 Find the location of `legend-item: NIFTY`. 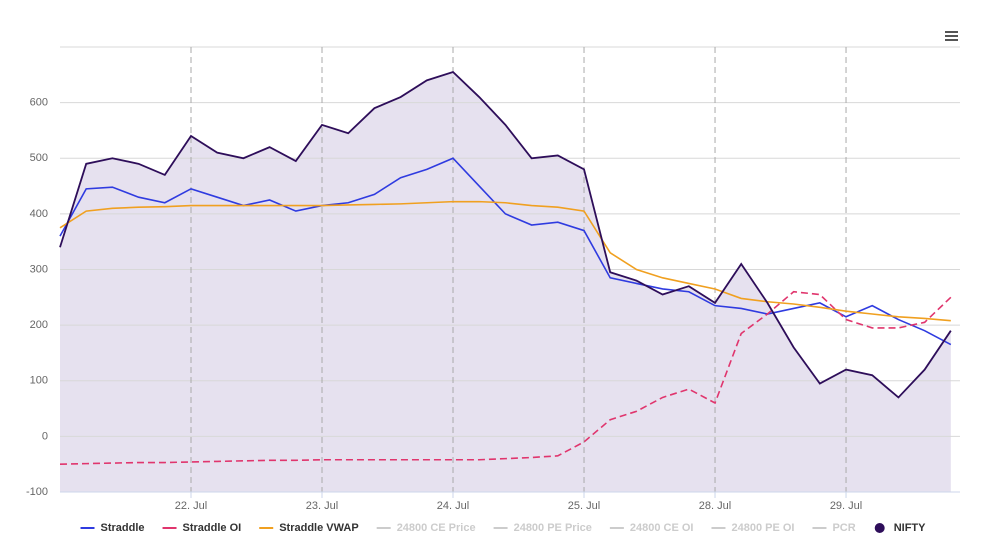

legend-item: NIFTY is located at coordinates (900, 528).